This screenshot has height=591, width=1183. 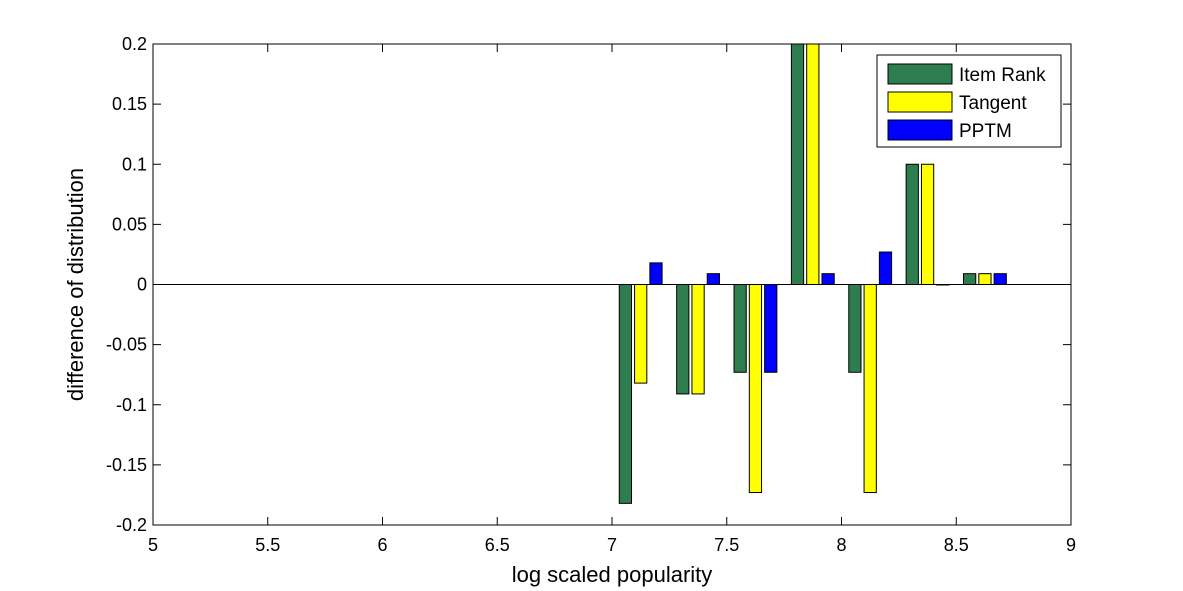 What do you see at coordinates (131, 525) in the screenshot?
I see `y-tick-label: -0.2` at bounding box center [131, 525].